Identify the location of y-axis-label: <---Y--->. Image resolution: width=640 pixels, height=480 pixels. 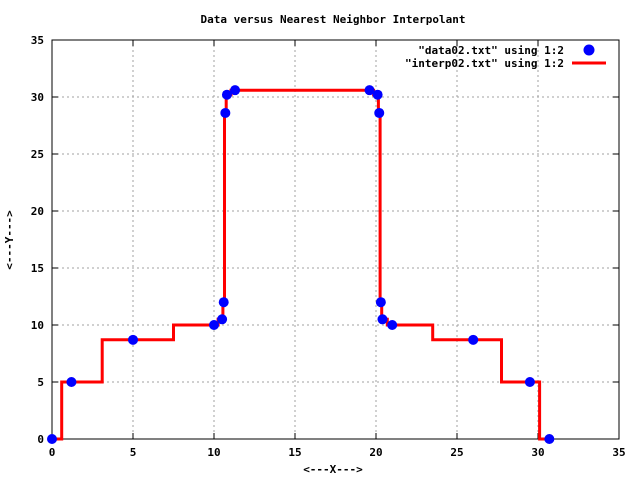
(9, 240).